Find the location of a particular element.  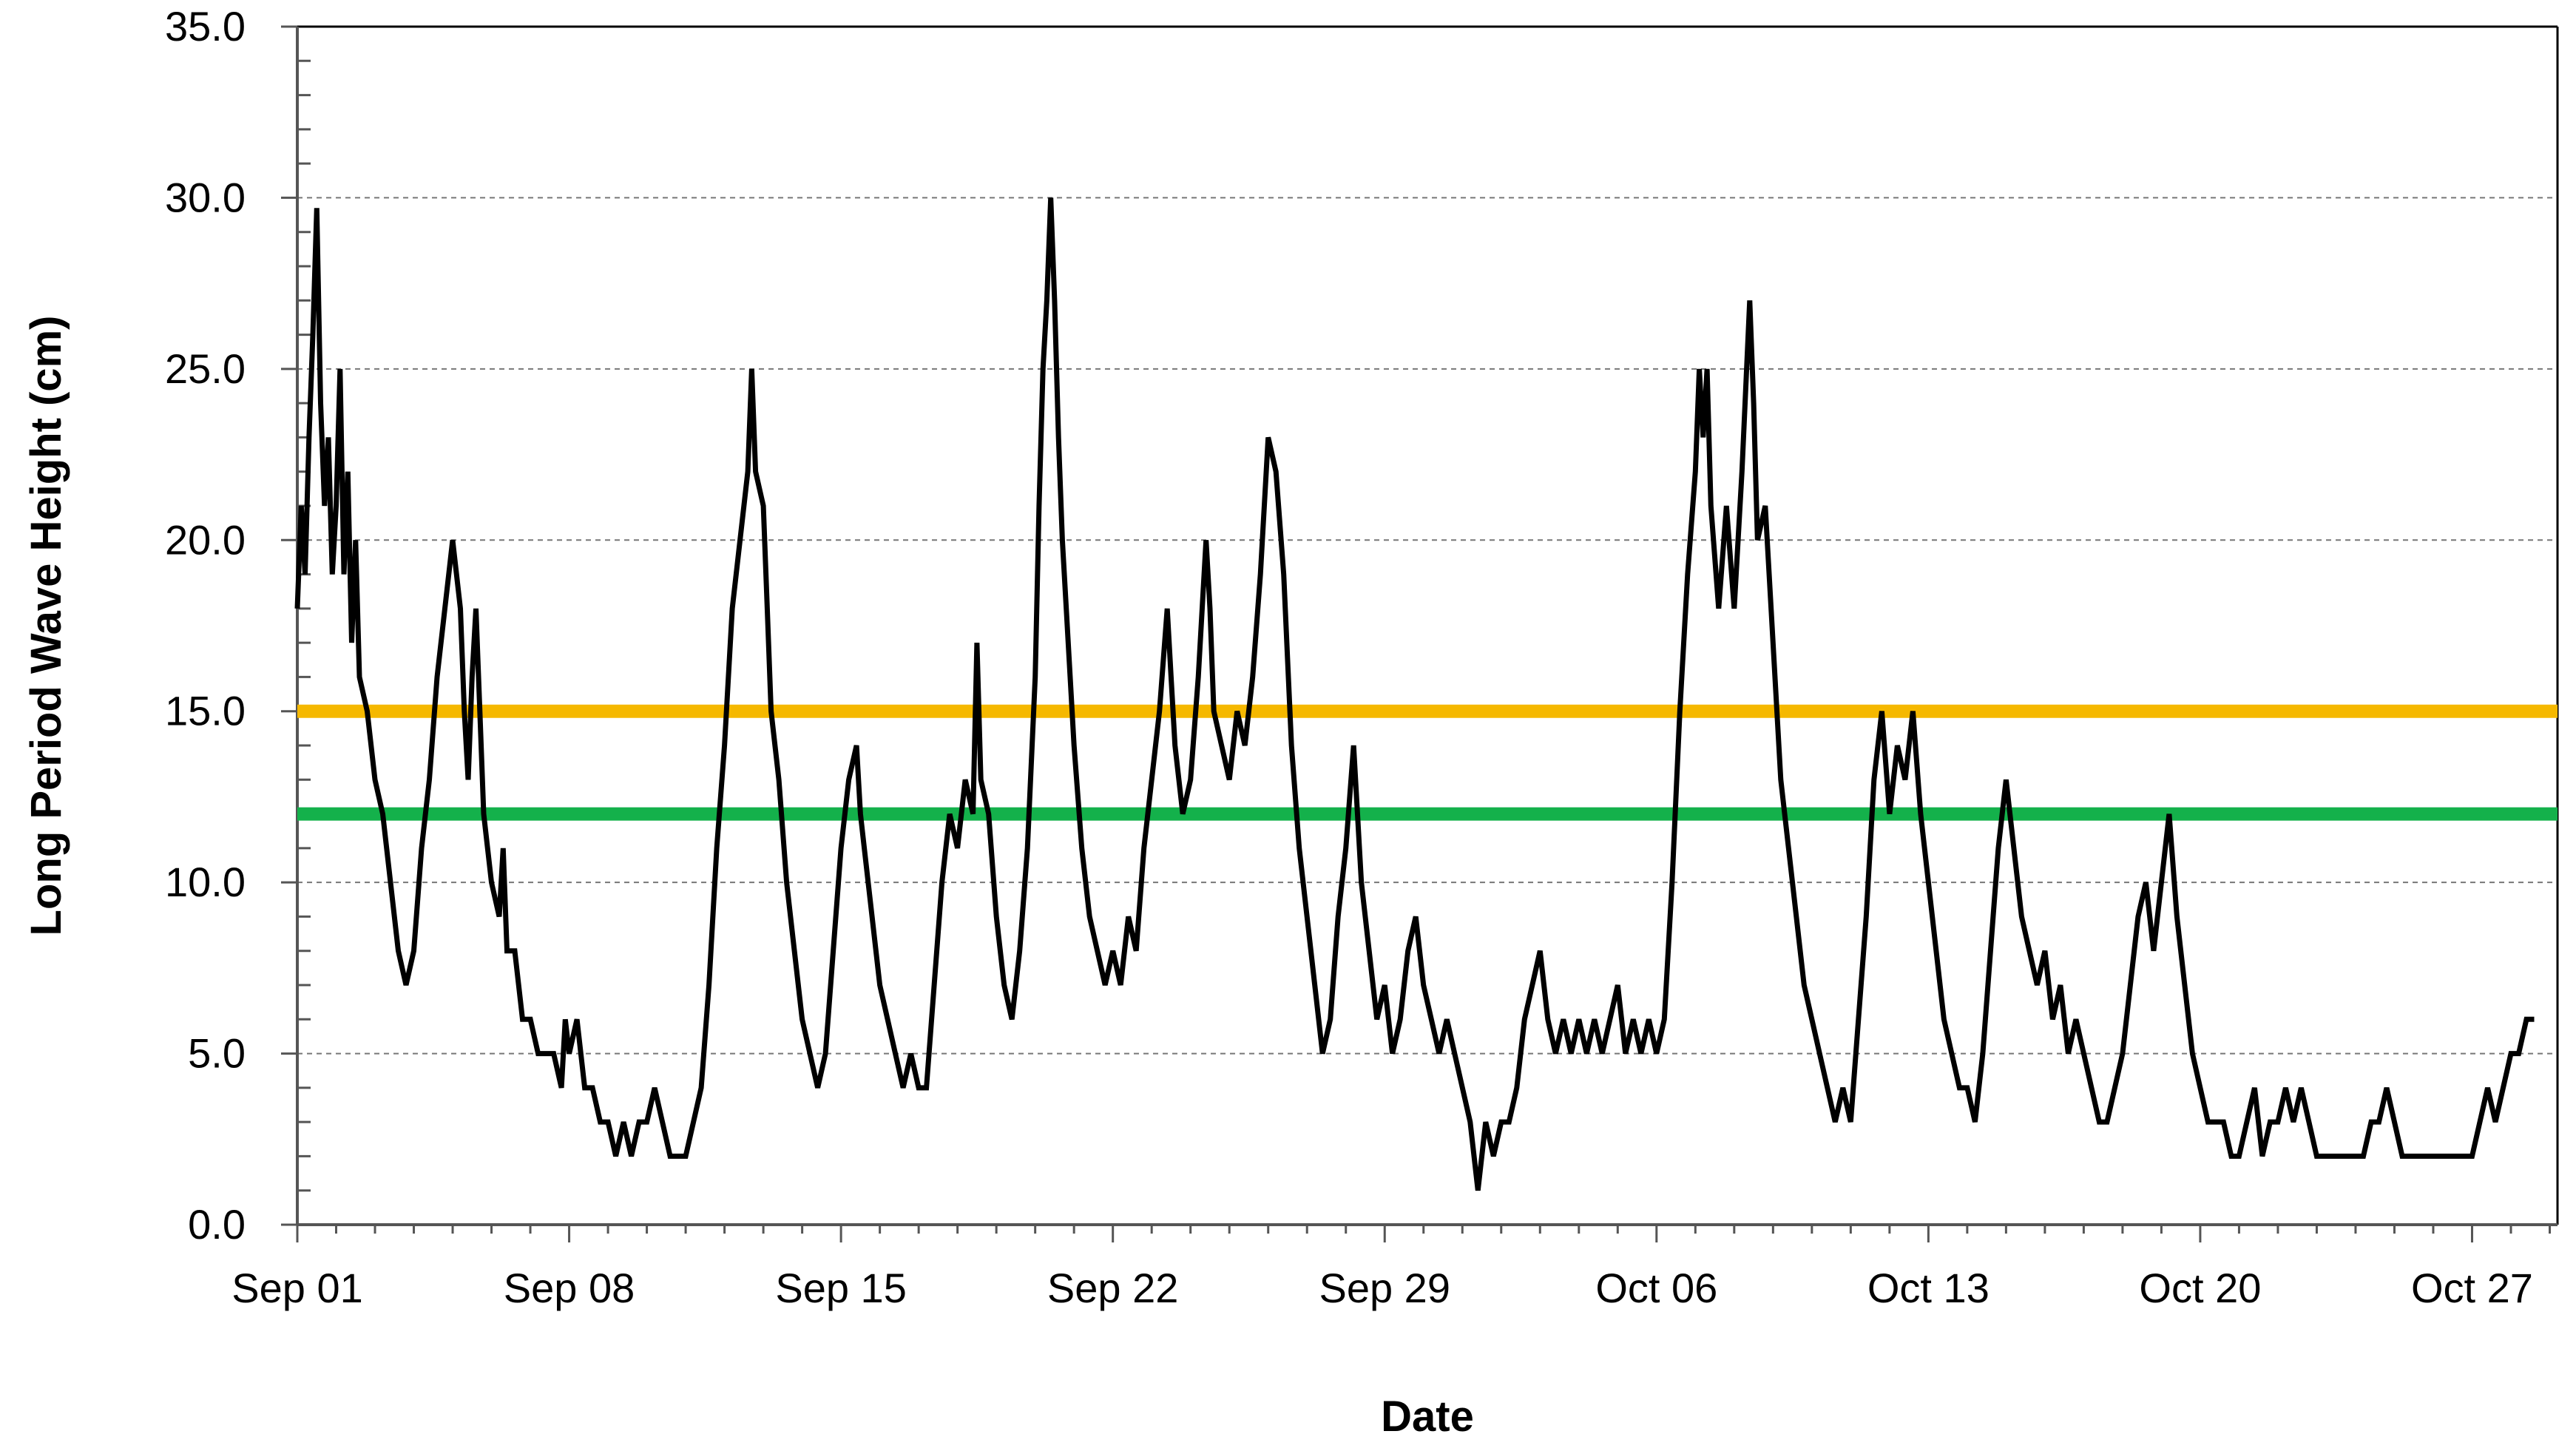

y-tick-label: 15.0 is located at coordinates (205, 711).